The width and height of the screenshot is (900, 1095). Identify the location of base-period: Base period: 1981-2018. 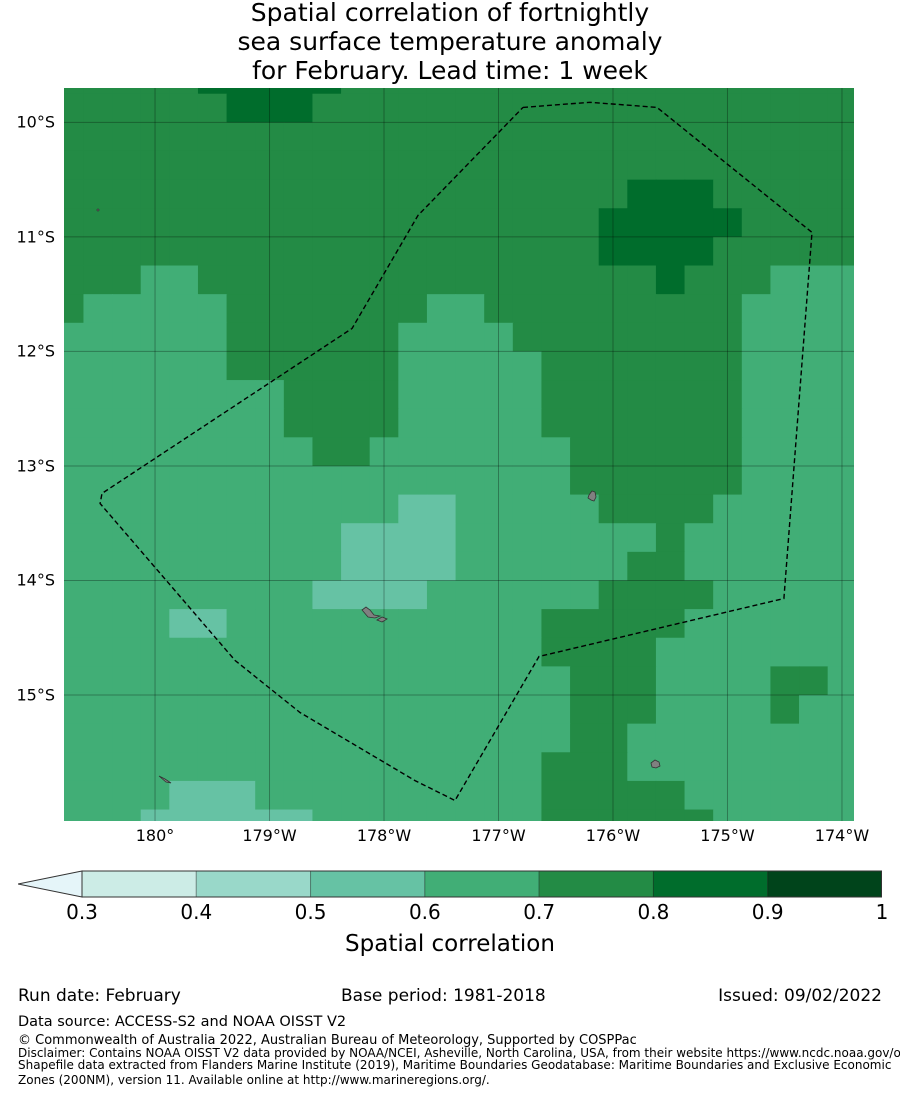
(443, 996).